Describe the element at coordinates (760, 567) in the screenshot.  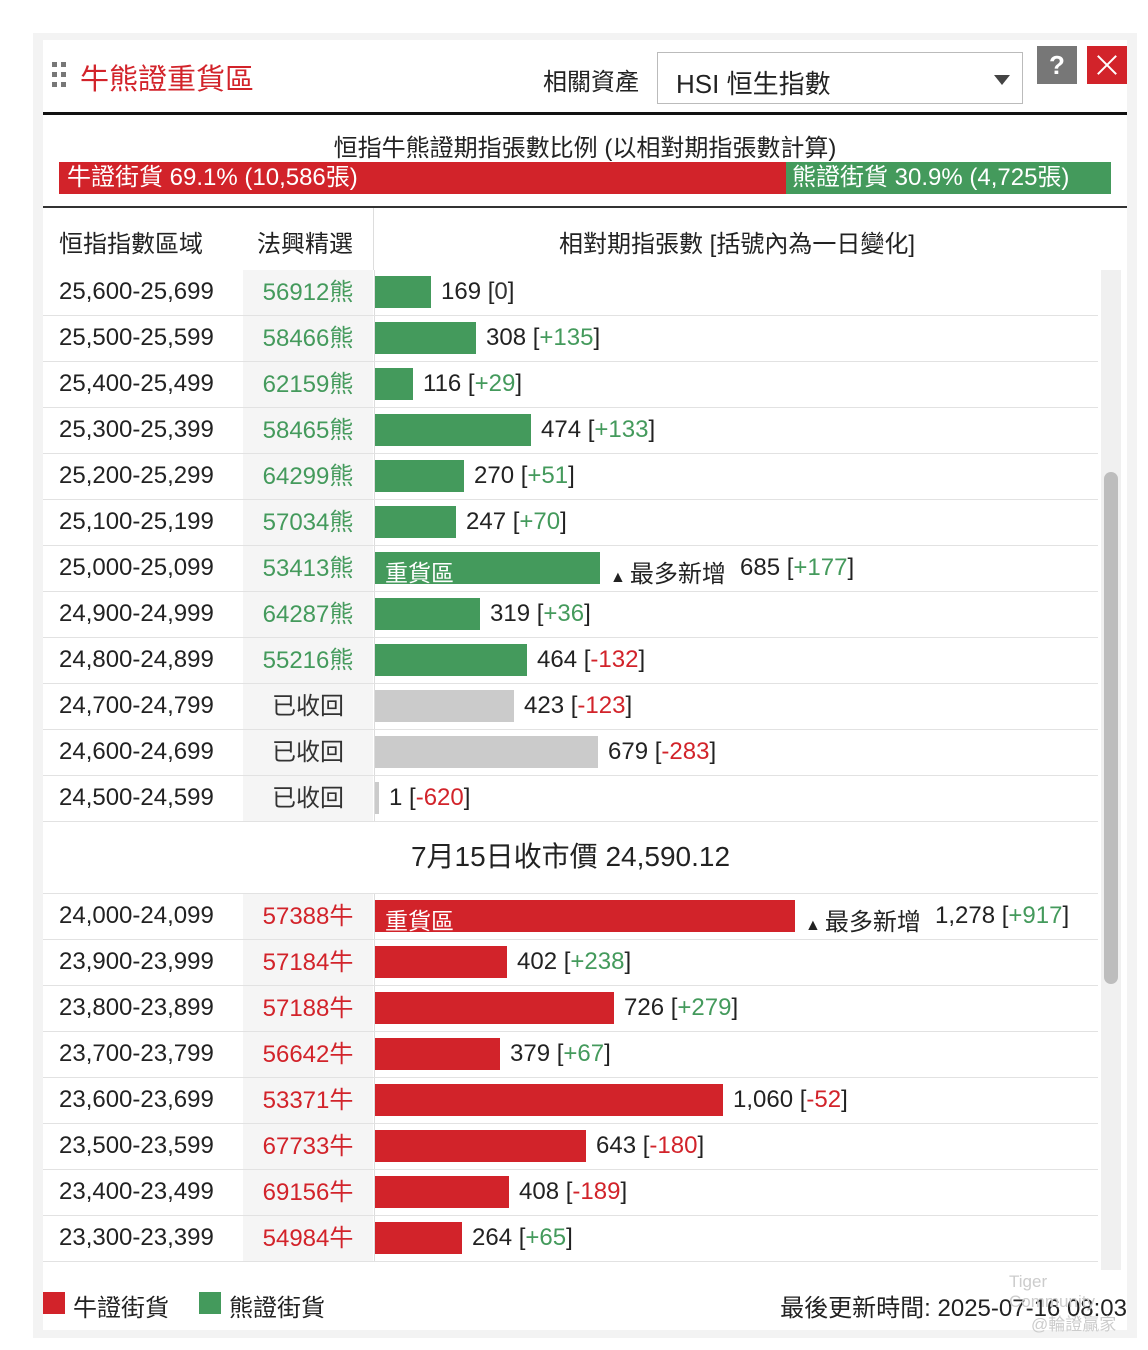
I see `count-number: 685` at that location.